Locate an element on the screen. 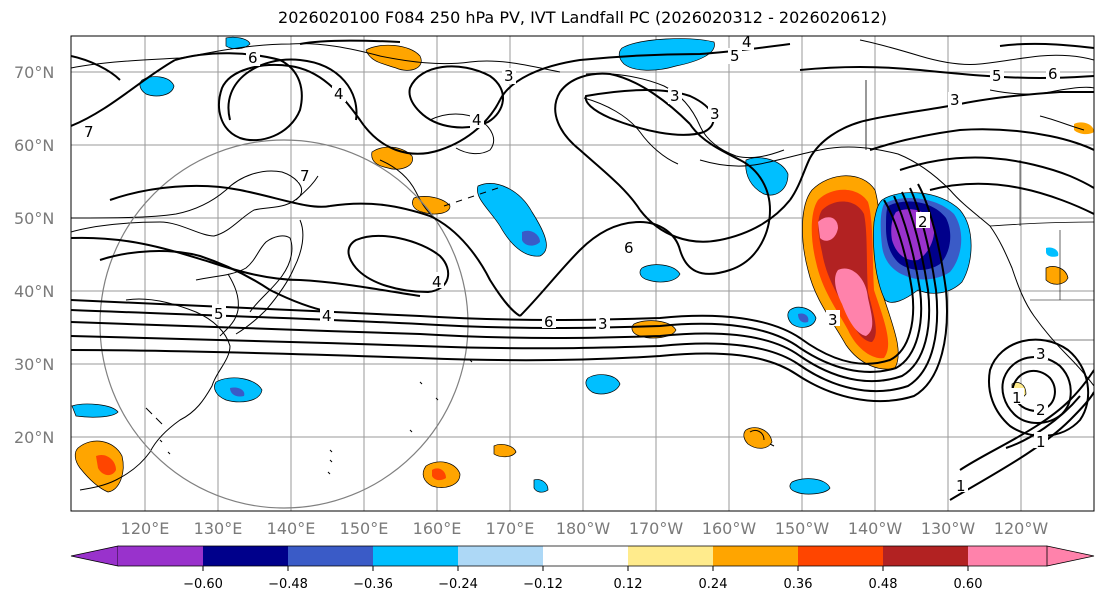  lat-label: 60°N is located at coordinates (34, 145).